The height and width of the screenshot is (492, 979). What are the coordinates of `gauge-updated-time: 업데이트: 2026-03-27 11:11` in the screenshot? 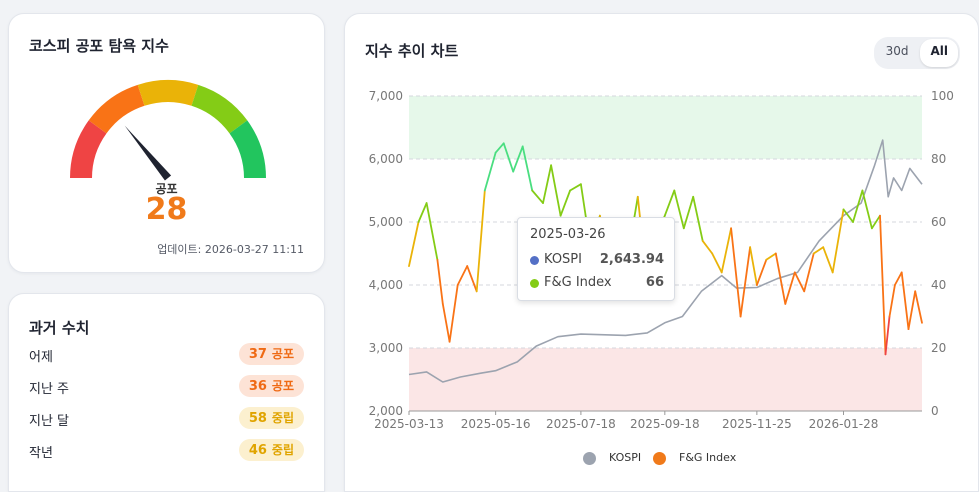 It's located at (230, 249).